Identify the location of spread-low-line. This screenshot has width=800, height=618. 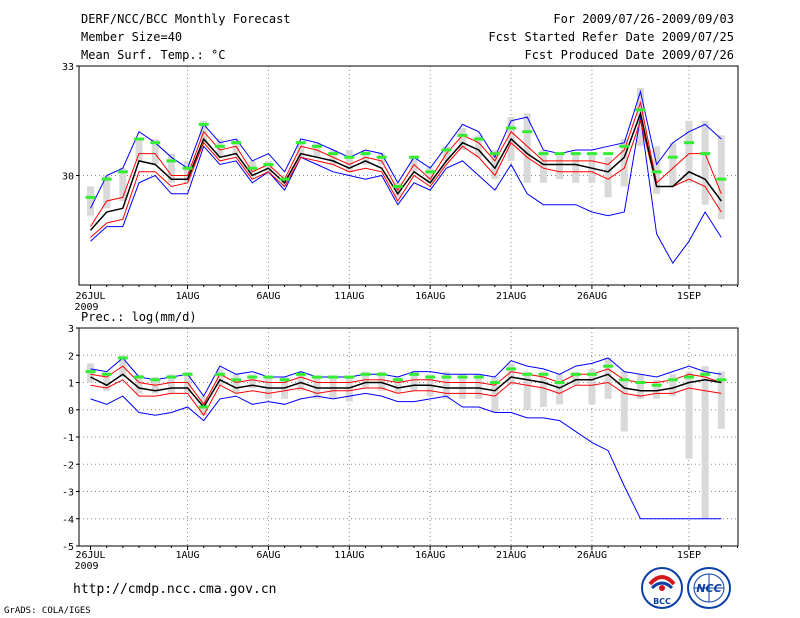
(406, 398).